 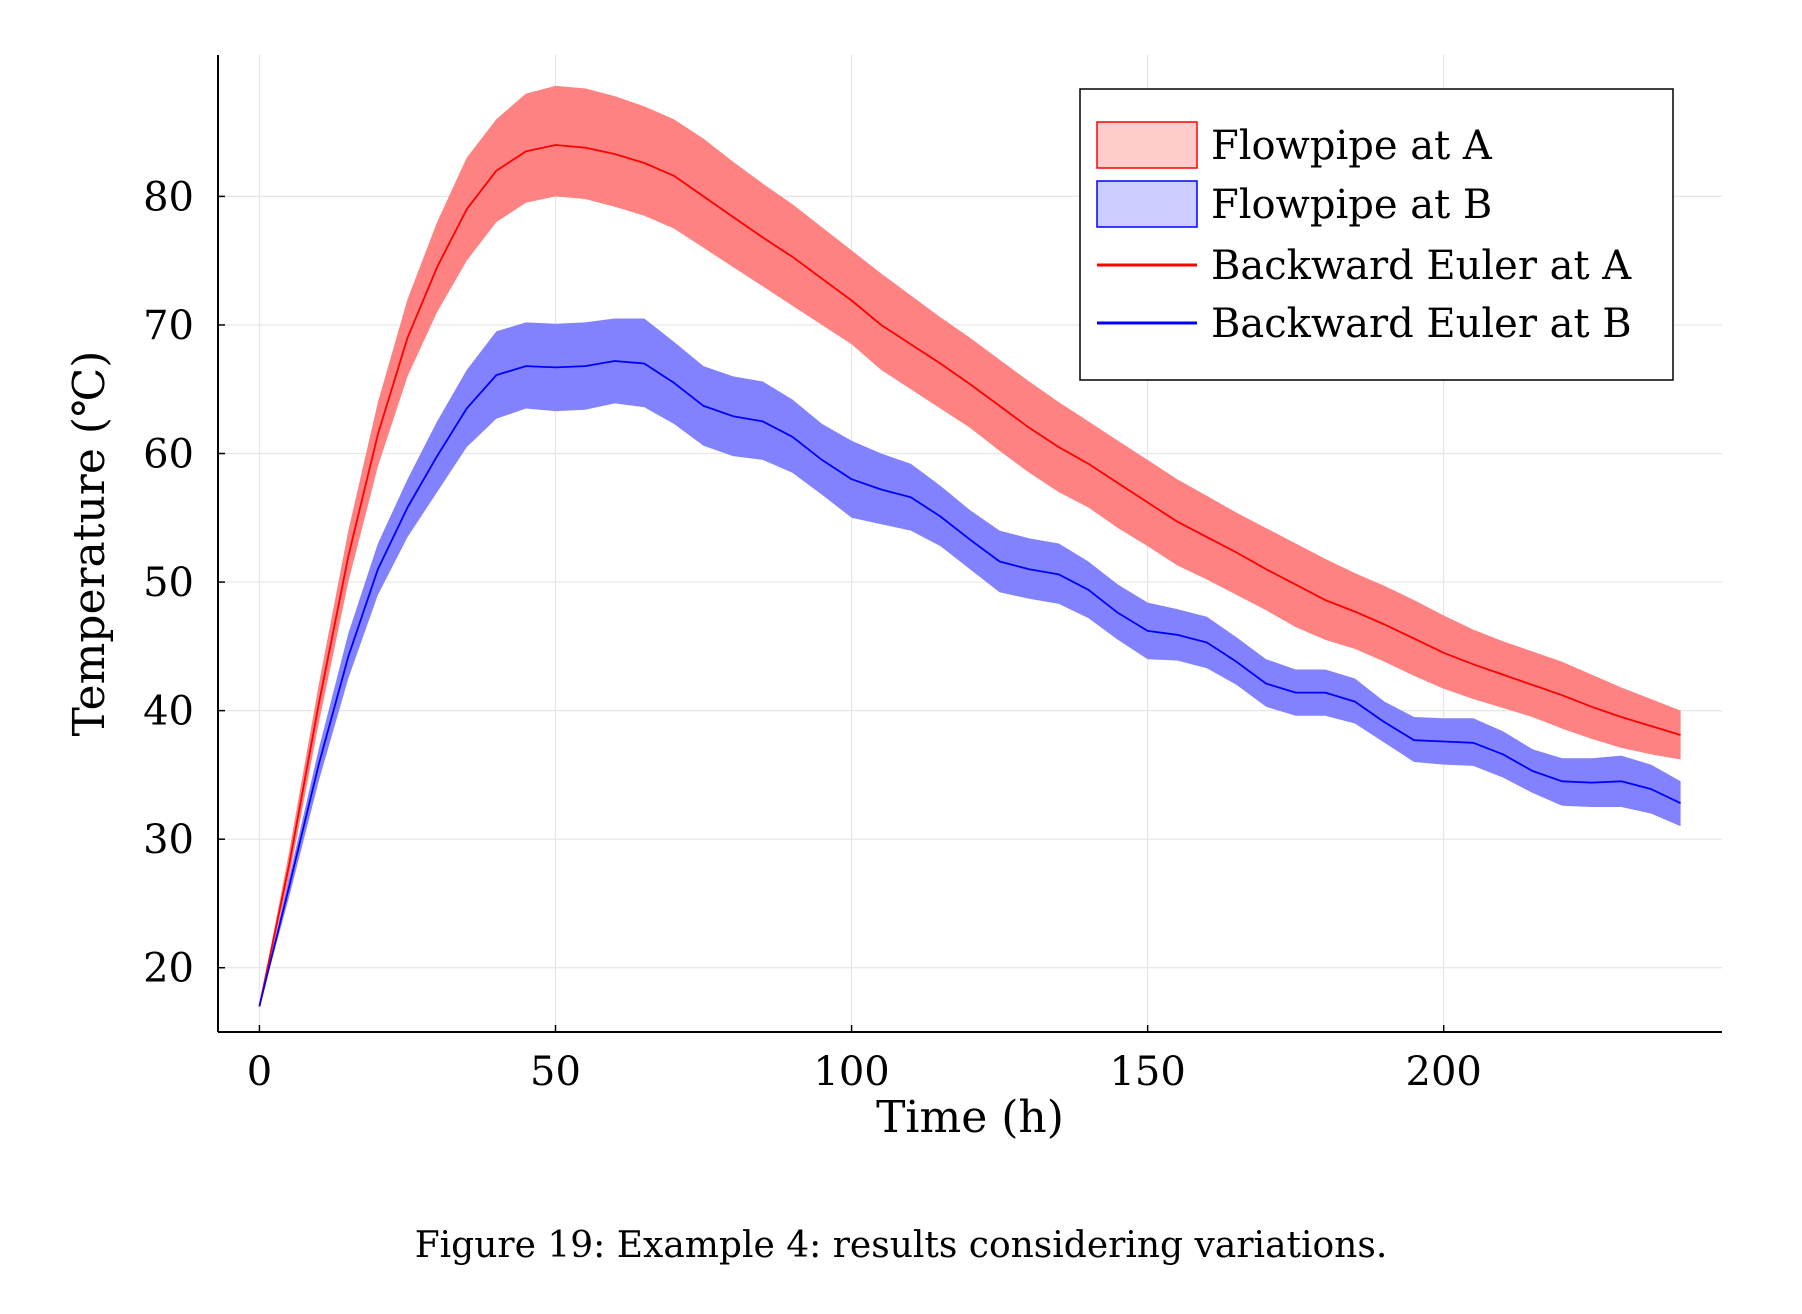 What do you see at coordinates (259, 1072) in the screenshot?
I see `x-tick-label: 0` at bounding box center [259, 1072].